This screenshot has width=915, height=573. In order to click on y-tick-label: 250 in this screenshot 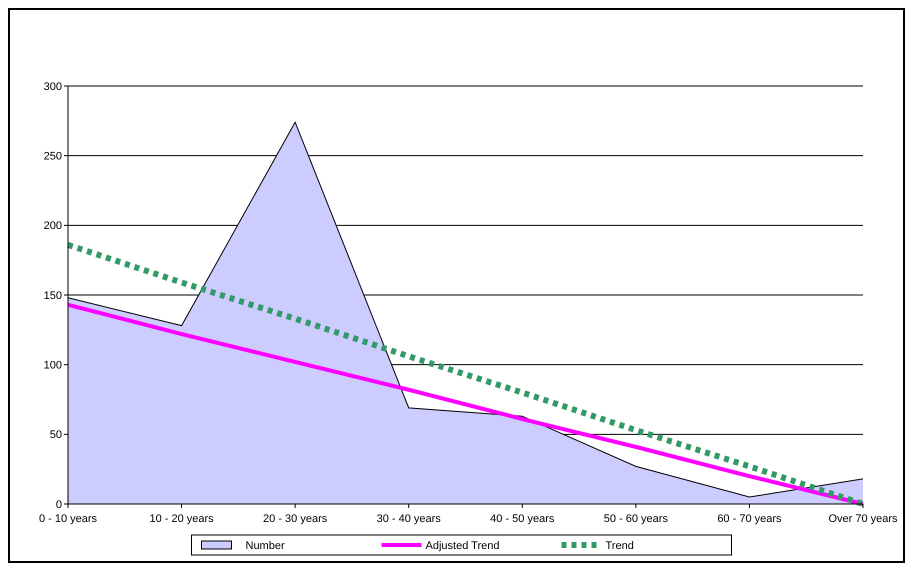, I will do `click(53, 156)`.